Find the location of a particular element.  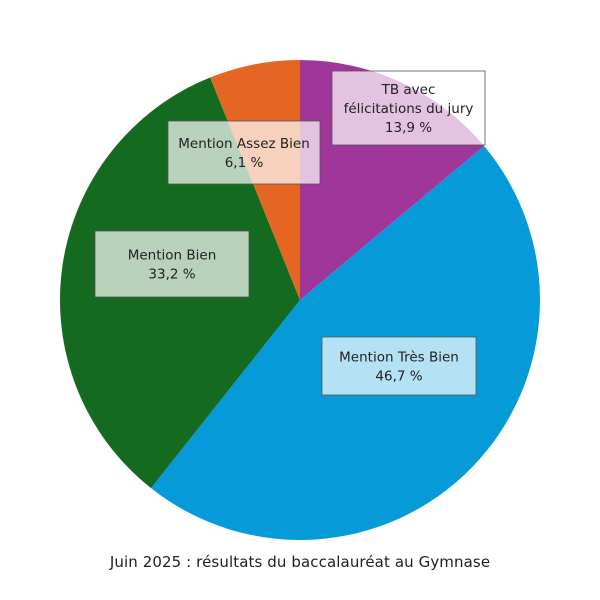

slice-label-3: Mention Assez Bien 6,1 % is located at coordinates (244, 152).